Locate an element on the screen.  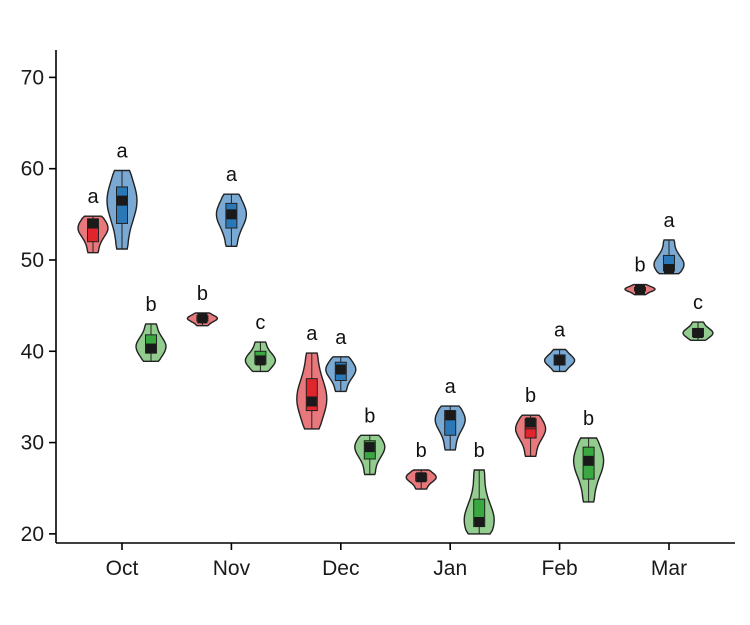
x-tick-label: Jan is located at coordinates (450, 568).